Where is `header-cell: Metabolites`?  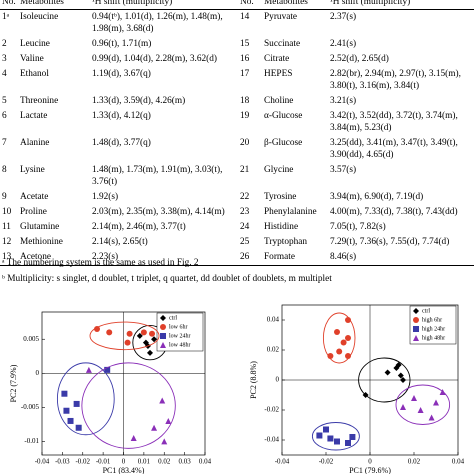 header-cell: Metabolites is located at coordinates (54, 5).